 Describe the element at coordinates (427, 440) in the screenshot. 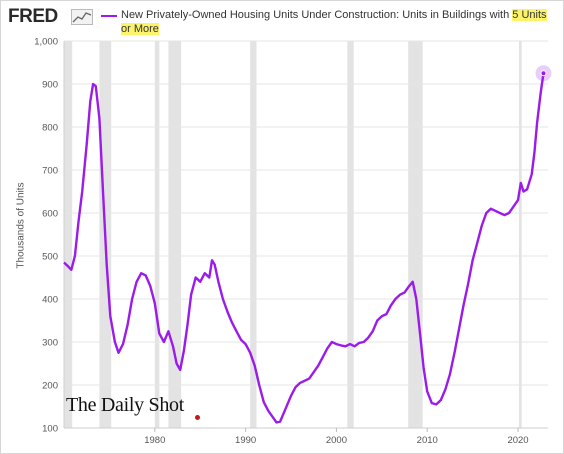

I see `x-tick-label: 2010` at that location.